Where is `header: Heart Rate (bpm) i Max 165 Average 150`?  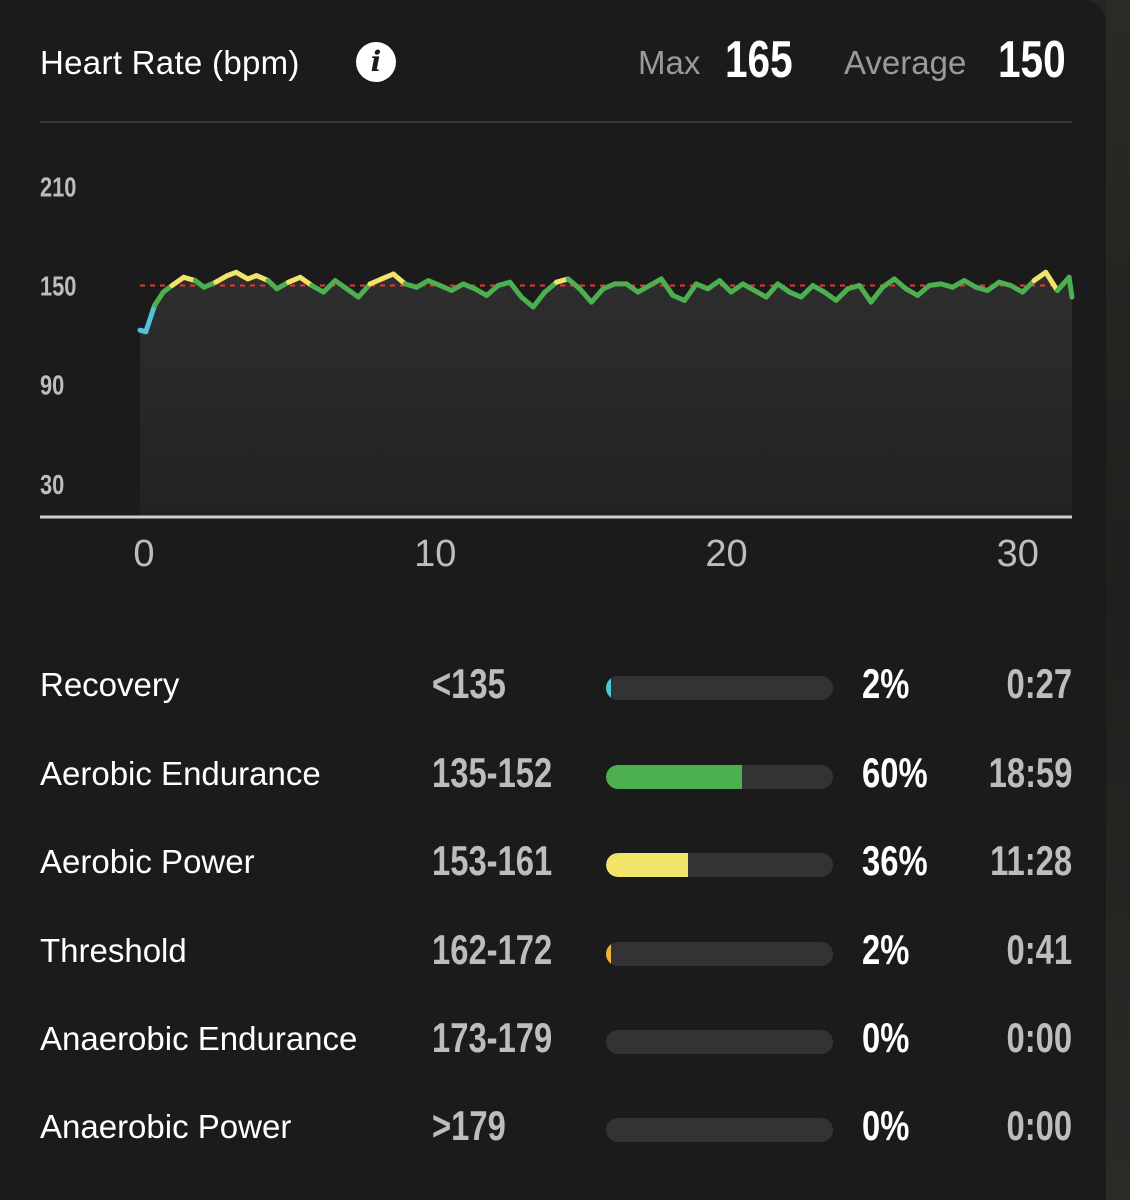
header: Heart Rate (bpm) i Max 165 Average 150 is located at coordinates (556, 65).